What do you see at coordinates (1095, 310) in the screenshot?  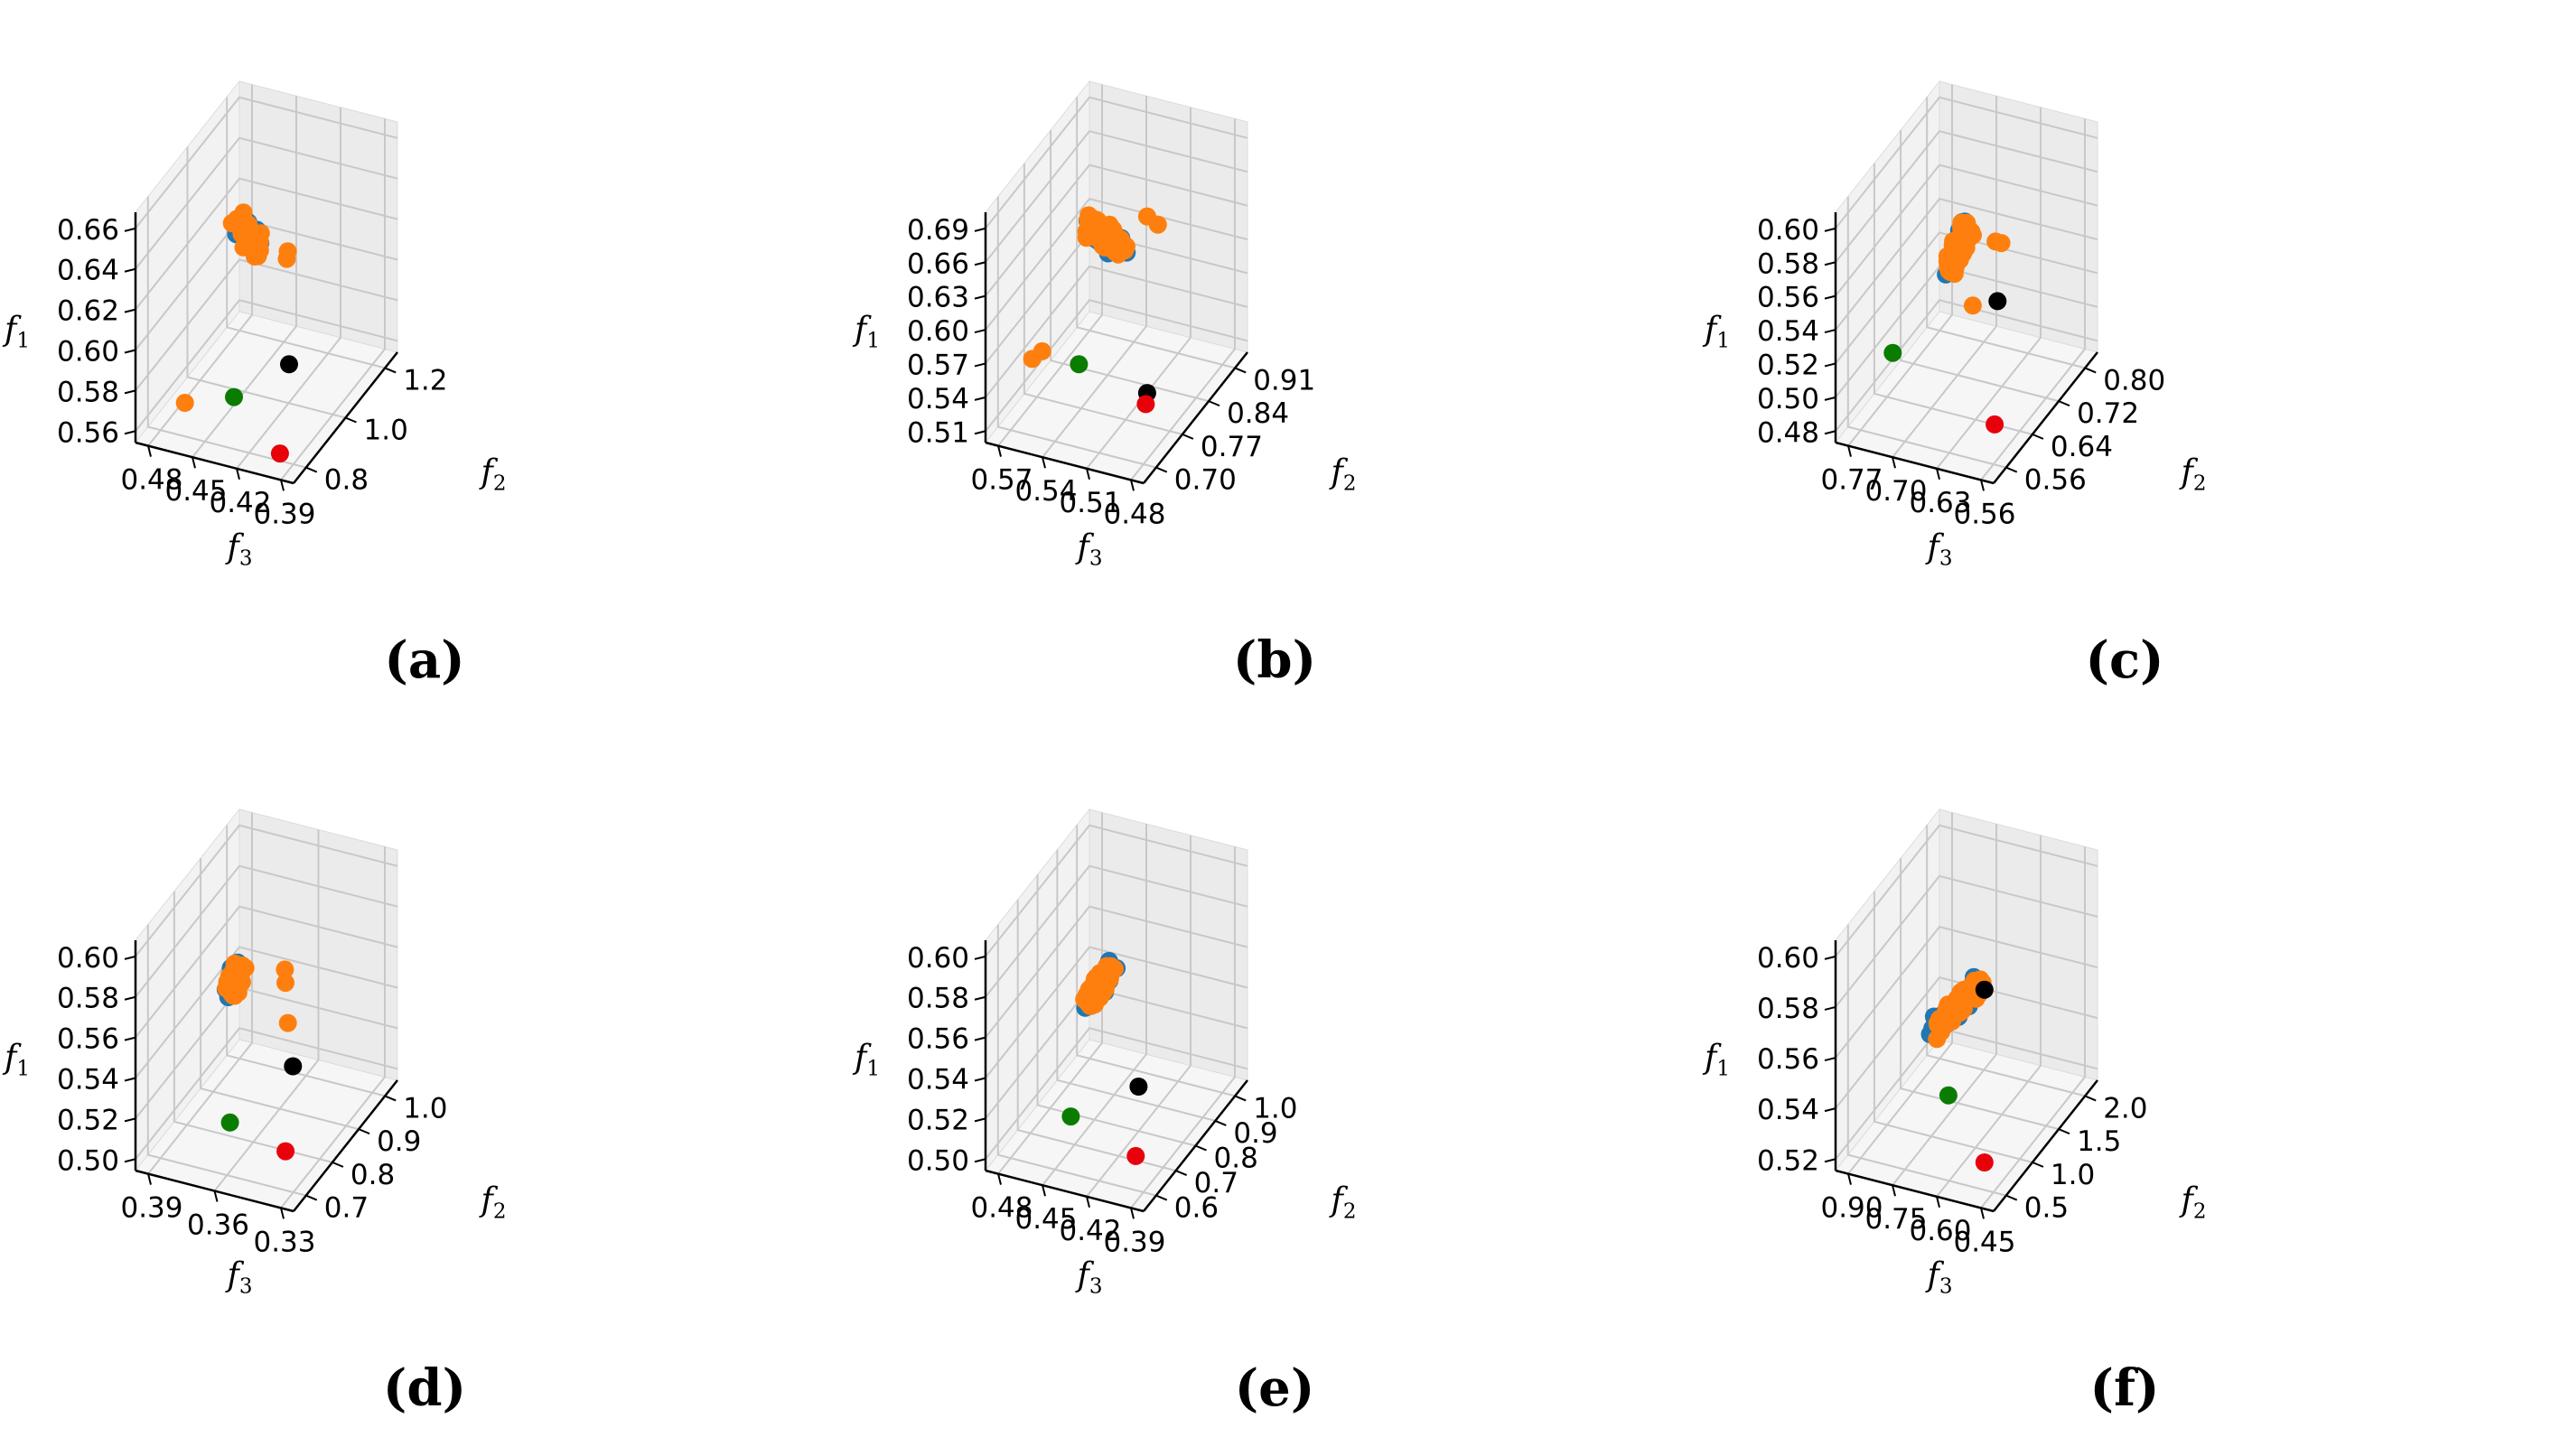 I see `scatter-points` at bounding box center [1095, 310].